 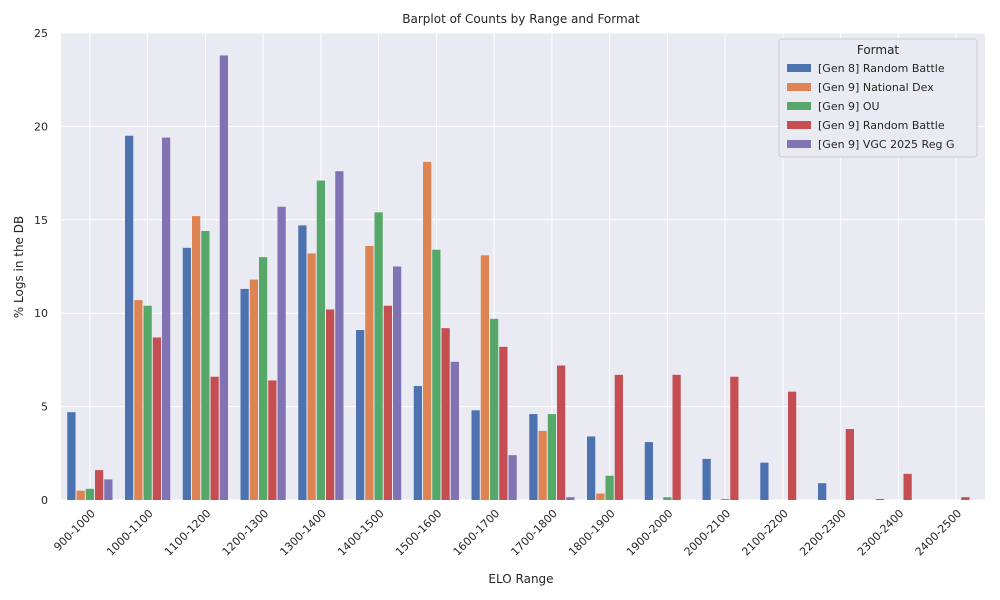 What do you see at coordinates (41, 220) in the screenshot?
I see `y-tick-label: 15` at bounding box center [41, 220].